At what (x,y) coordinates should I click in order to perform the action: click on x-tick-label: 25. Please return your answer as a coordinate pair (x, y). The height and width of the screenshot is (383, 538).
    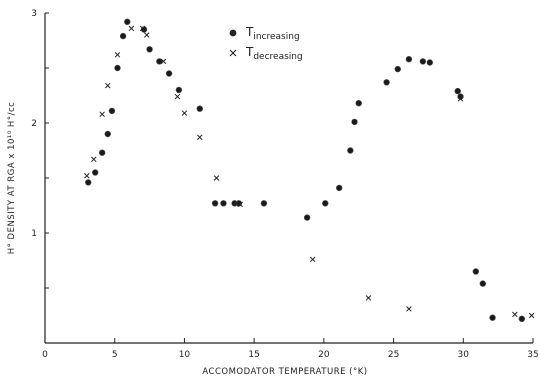
    Looking at the image, I should click on (393, 355).